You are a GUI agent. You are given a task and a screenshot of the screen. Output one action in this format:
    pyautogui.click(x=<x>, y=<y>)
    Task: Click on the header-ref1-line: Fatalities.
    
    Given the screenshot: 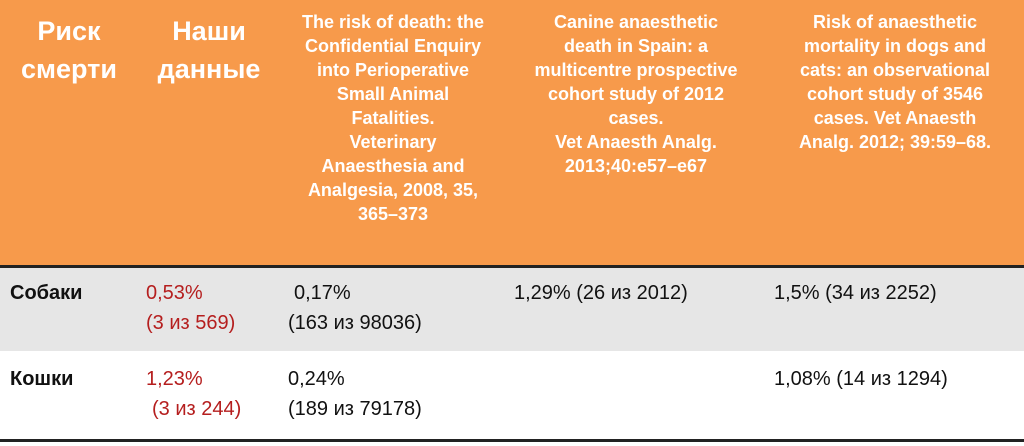 What is the action you would take?
    pyautogui.click(x=393, y=118)
    